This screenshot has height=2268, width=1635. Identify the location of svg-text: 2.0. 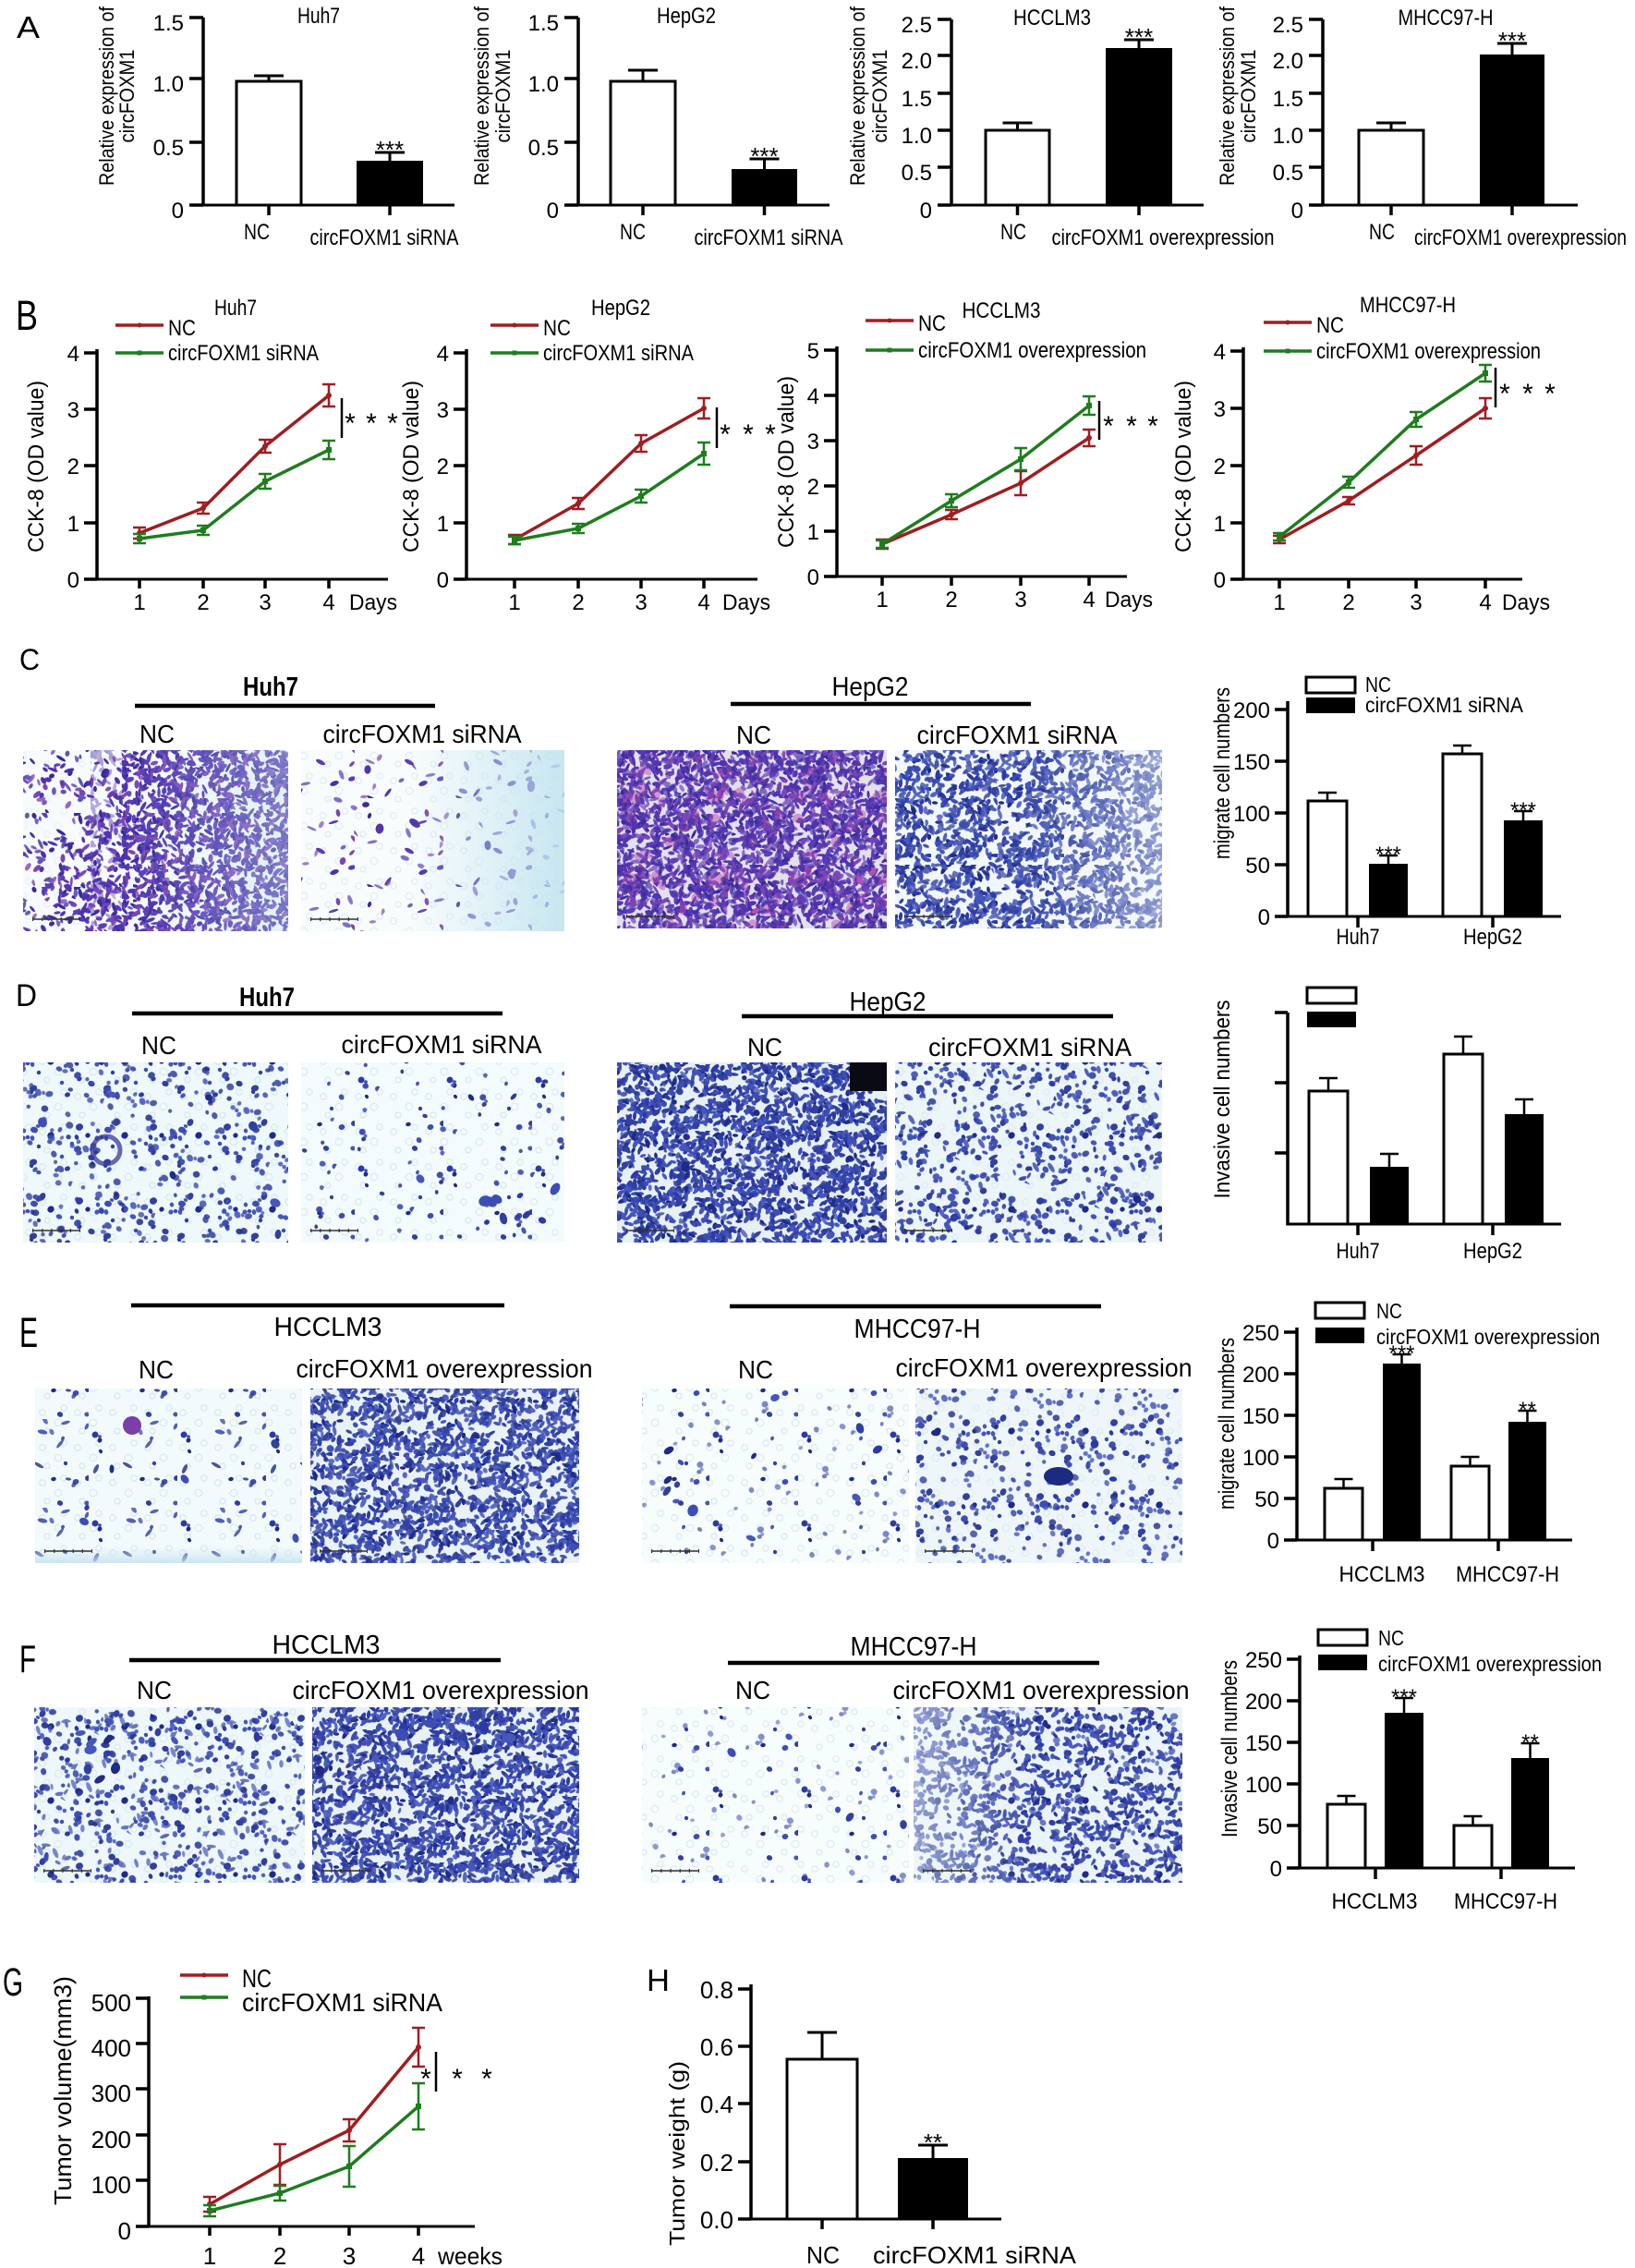
(1288, 61).